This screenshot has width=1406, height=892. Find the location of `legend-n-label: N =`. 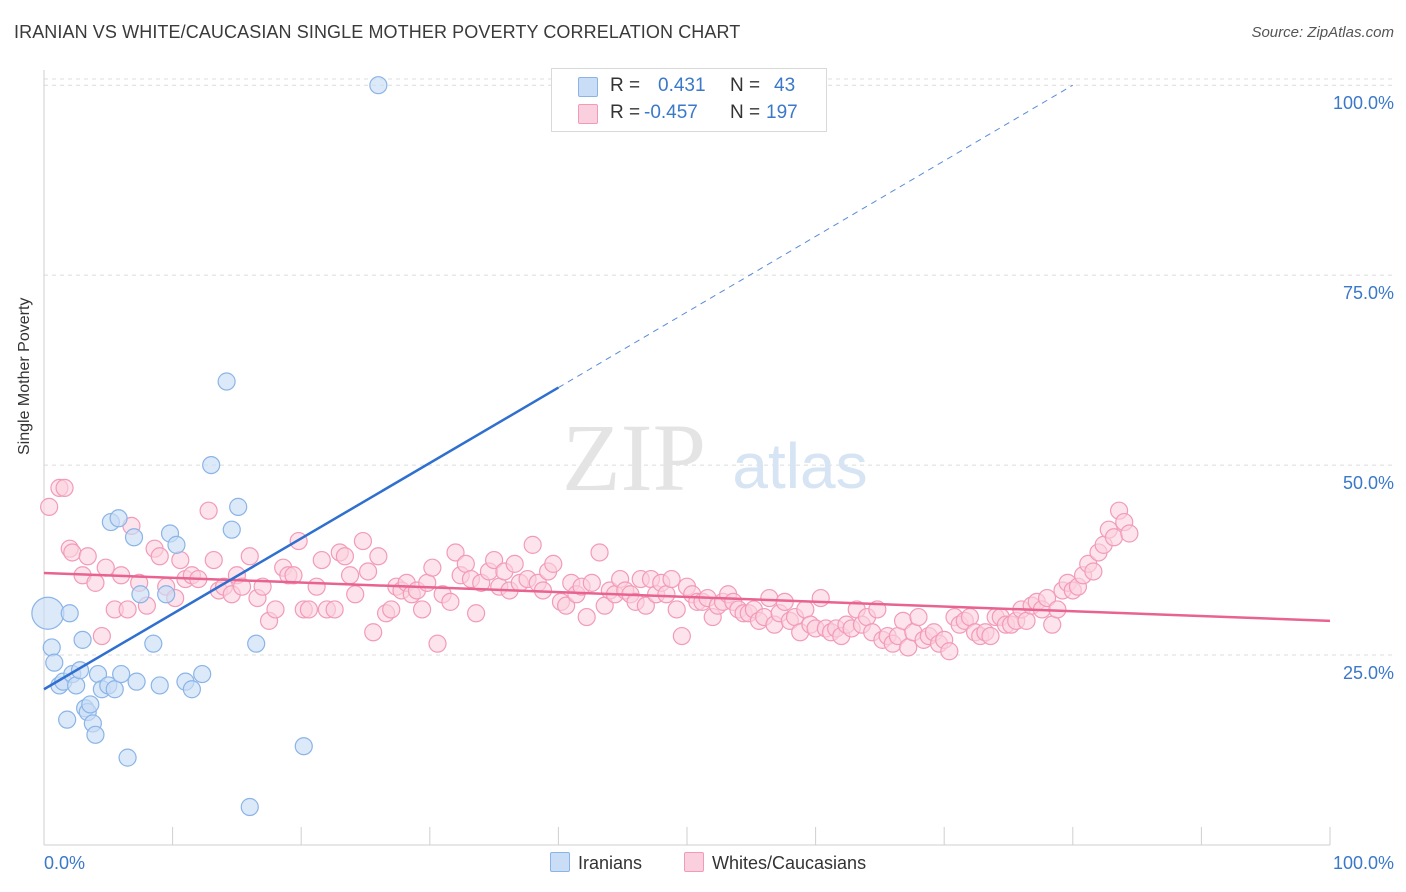

legend-n-label: N = is located at coordinates (745, 85).